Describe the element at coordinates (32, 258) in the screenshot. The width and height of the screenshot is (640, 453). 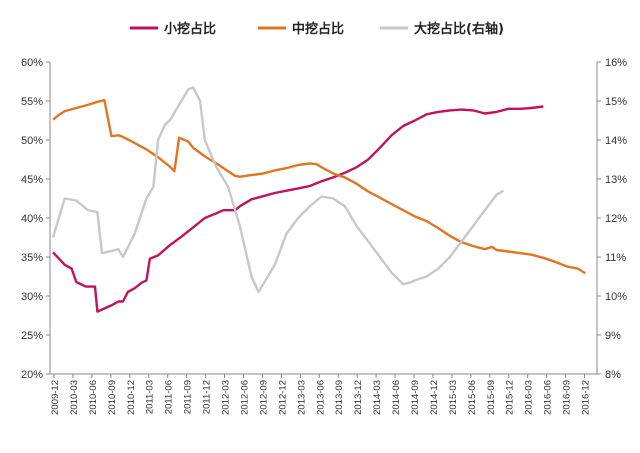
I see `left-tick-label: 35%` at that location.